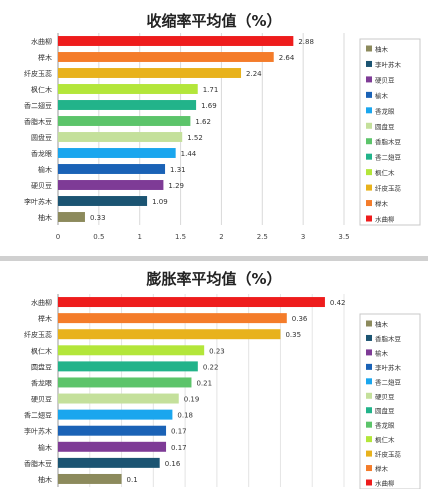 This screenshot has height=489, width=428. What do you see at coordinates (38, 334) in the screenshot?
I see `category-label: 纤皮玉蕊` at bounding box center [38, 334].